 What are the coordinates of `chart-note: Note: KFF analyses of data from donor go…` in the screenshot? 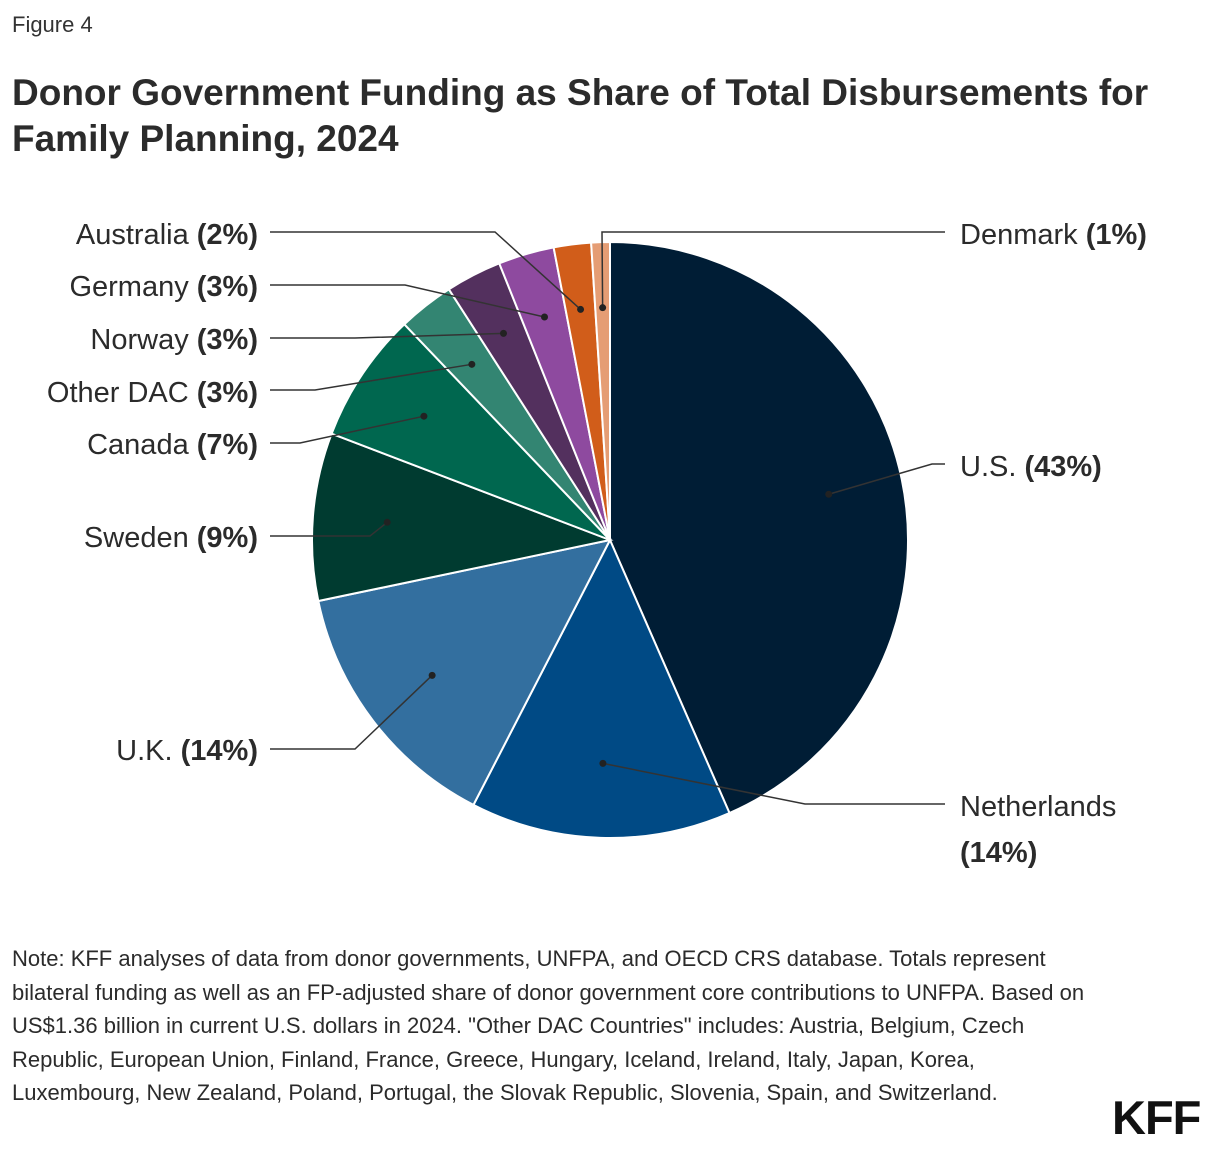 It's located at (548, 1025).